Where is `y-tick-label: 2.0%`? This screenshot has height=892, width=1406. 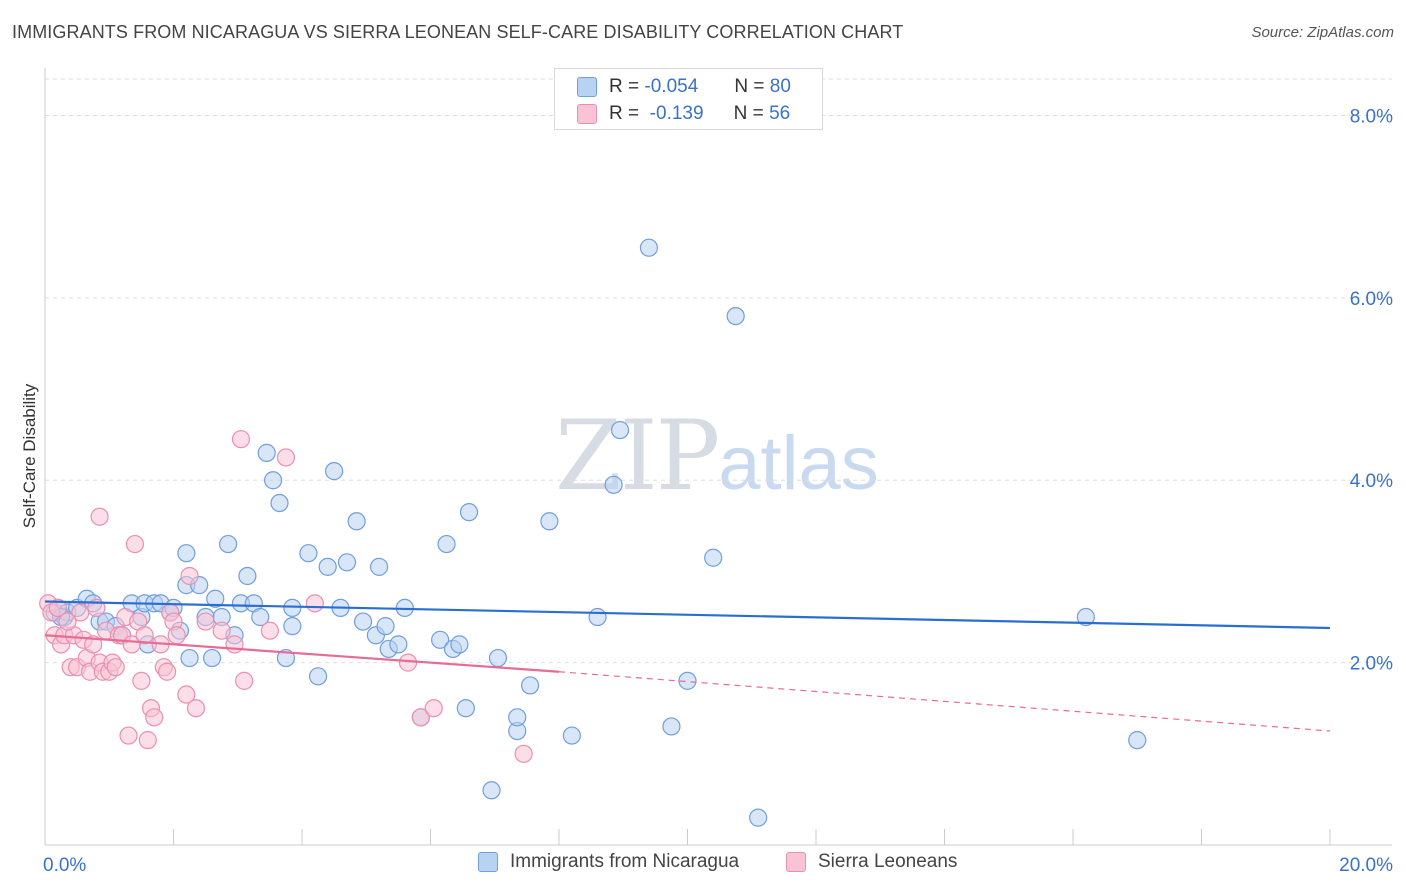
y-tick-label: 2.0% is located at coordinates (1371, 664).